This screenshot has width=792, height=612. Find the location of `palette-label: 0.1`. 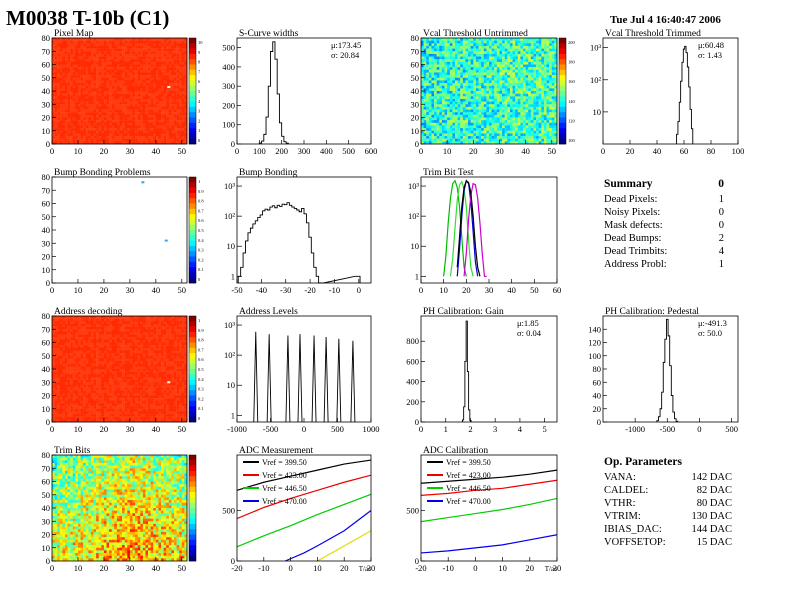

palette-label: 0.1 is located at coordinates (201, 269).